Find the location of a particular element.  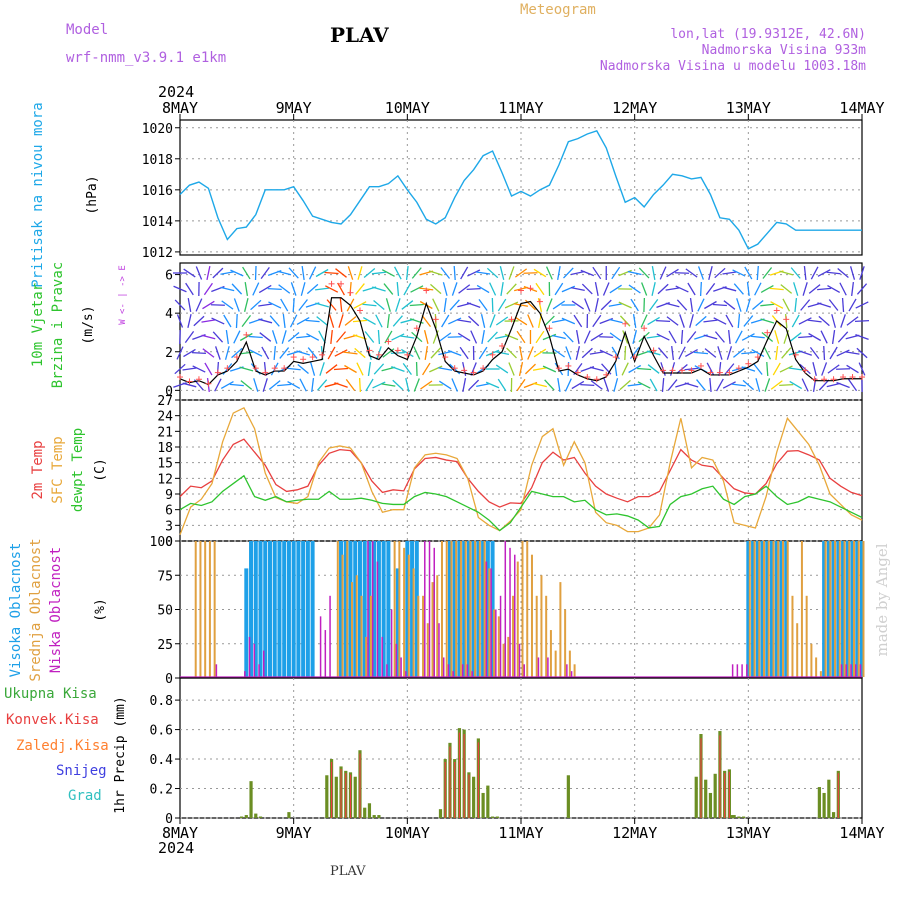

top-day-label: 8MAY is located at coordinates (180, 108).